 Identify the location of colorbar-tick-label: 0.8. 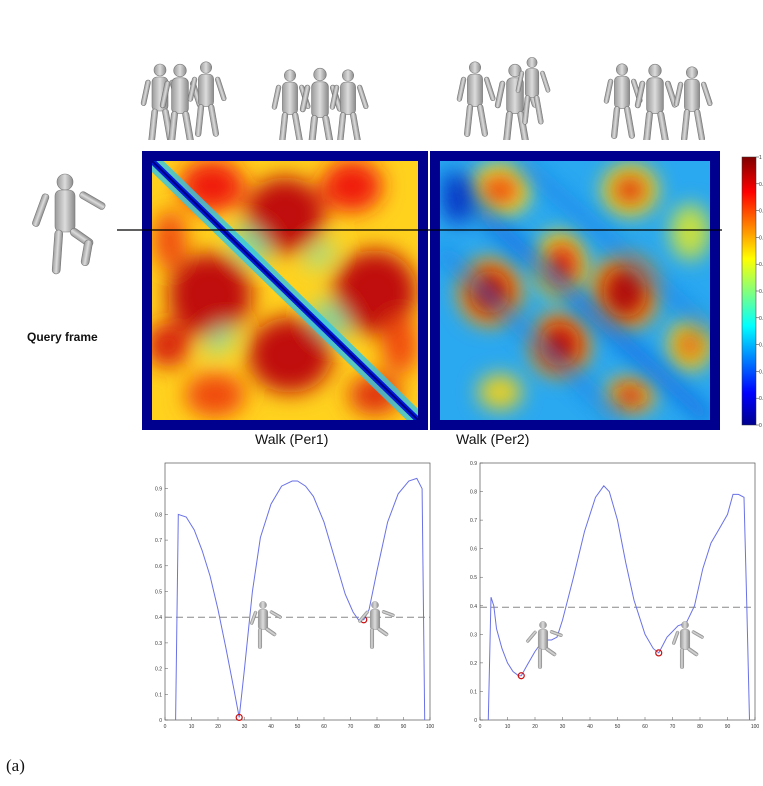
(761, 212).